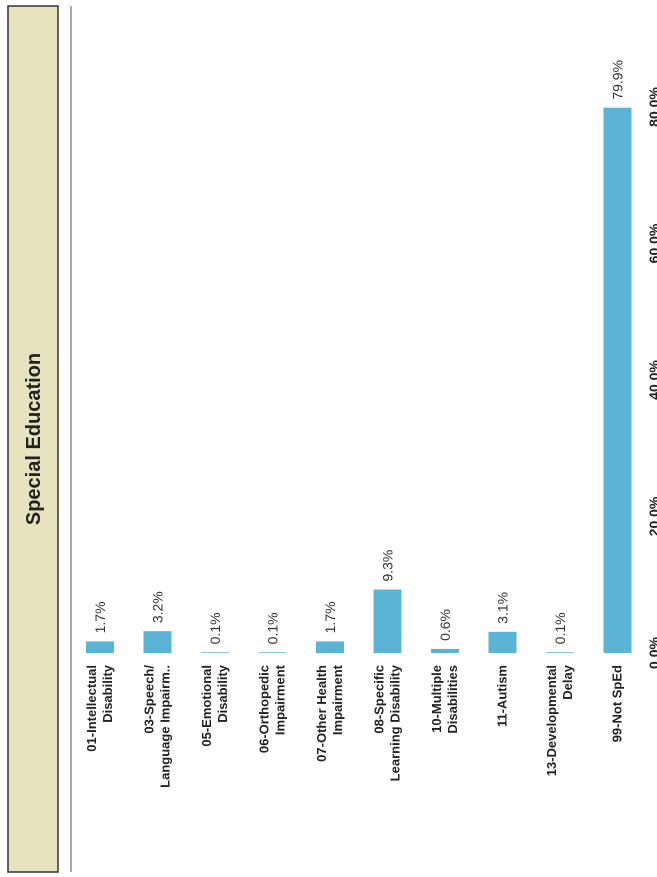 The width and height of the screenshot is (657, 877). I want to click on value-label: 9.3%, so click(388, 566).